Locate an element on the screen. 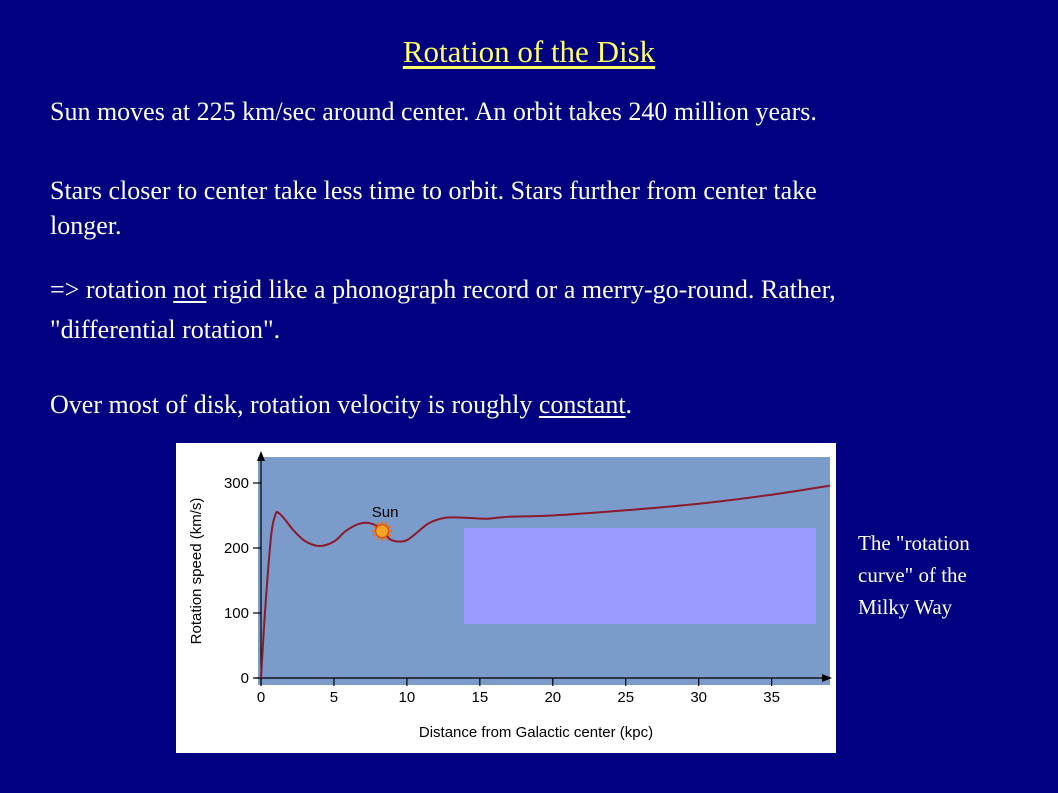  caption-line-2: curve" of the is located at coordinates (912, 575).